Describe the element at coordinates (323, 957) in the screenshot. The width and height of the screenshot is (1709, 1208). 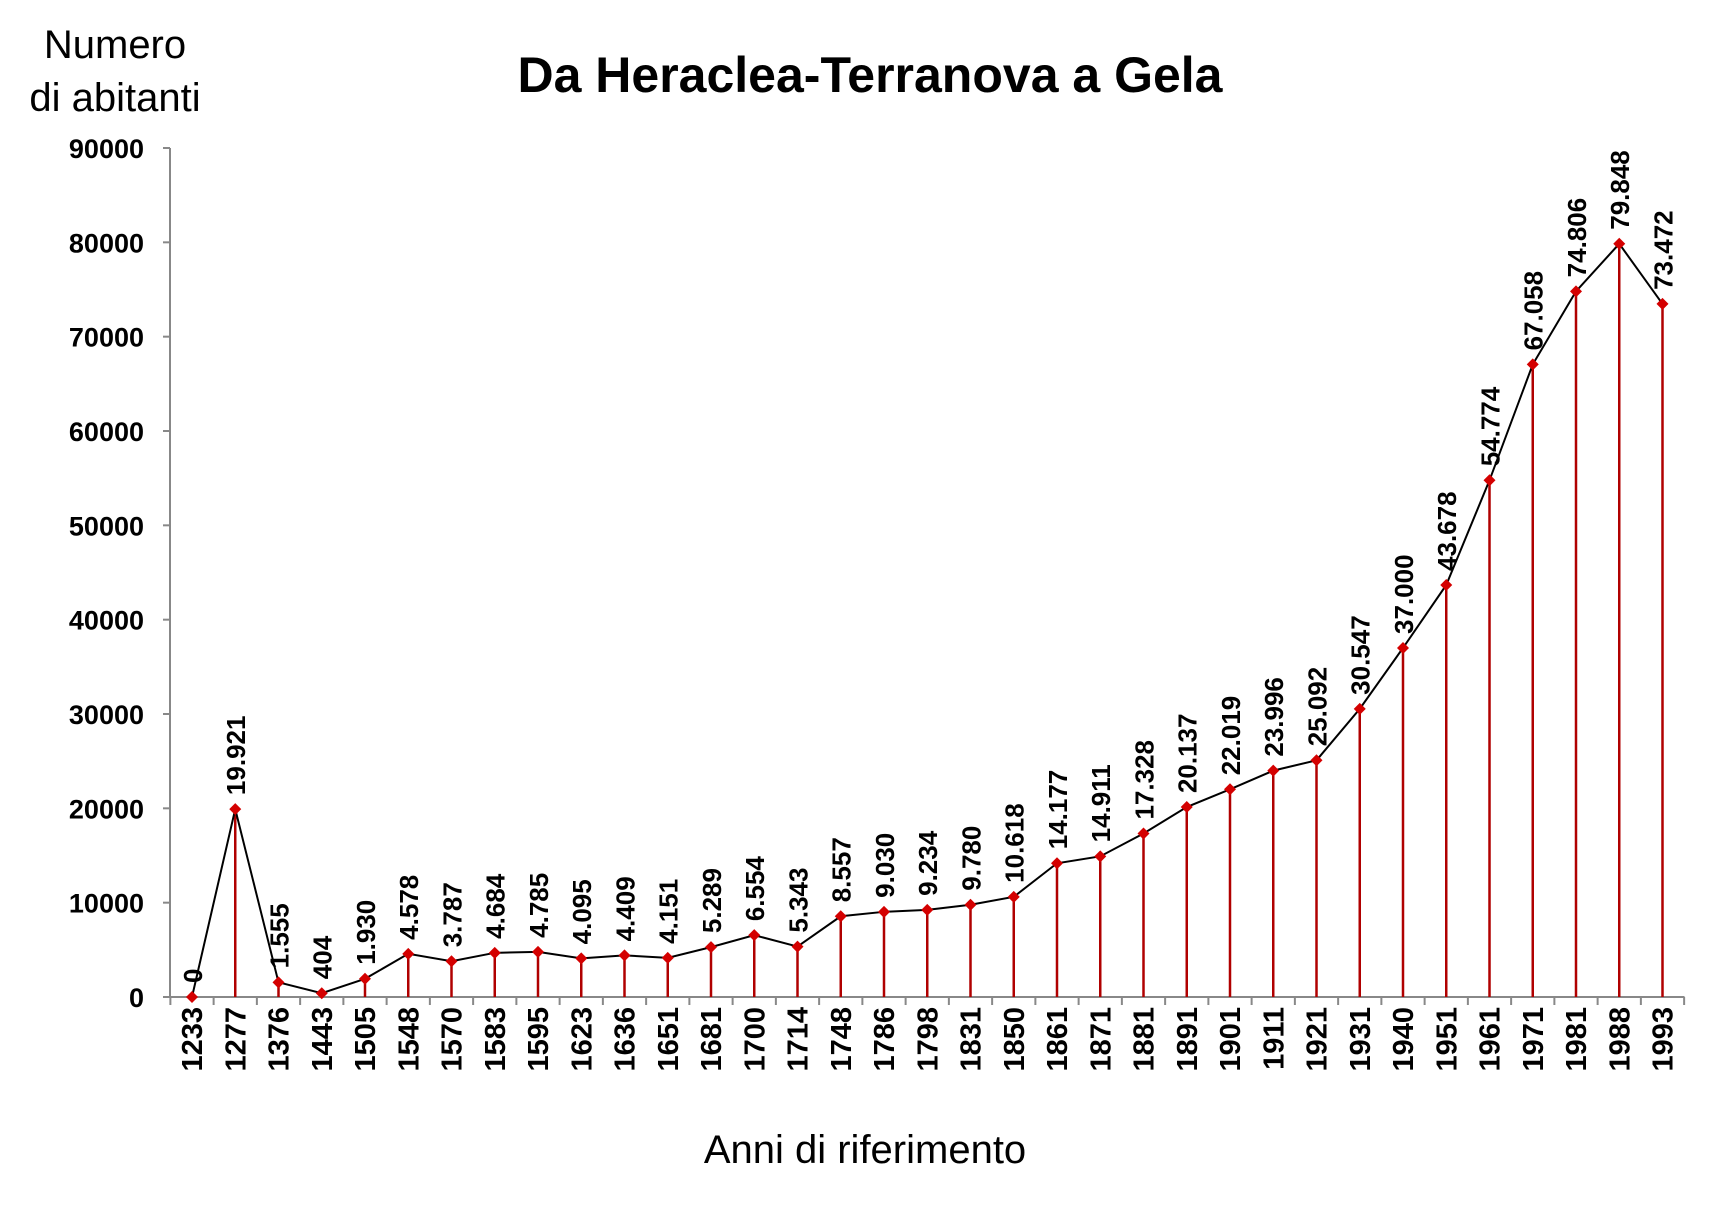
I see `data-label: 404` at that location.